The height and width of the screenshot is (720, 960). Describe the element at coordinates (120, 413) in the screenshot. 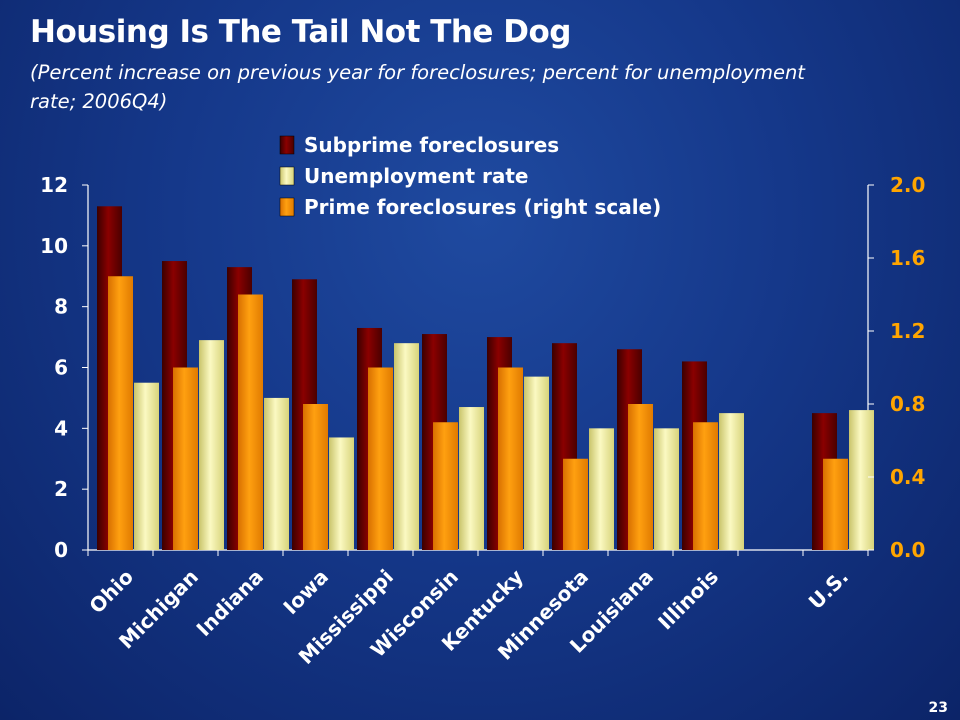

I see `bar-prime-foreclosures-right-scale--0` at that location.